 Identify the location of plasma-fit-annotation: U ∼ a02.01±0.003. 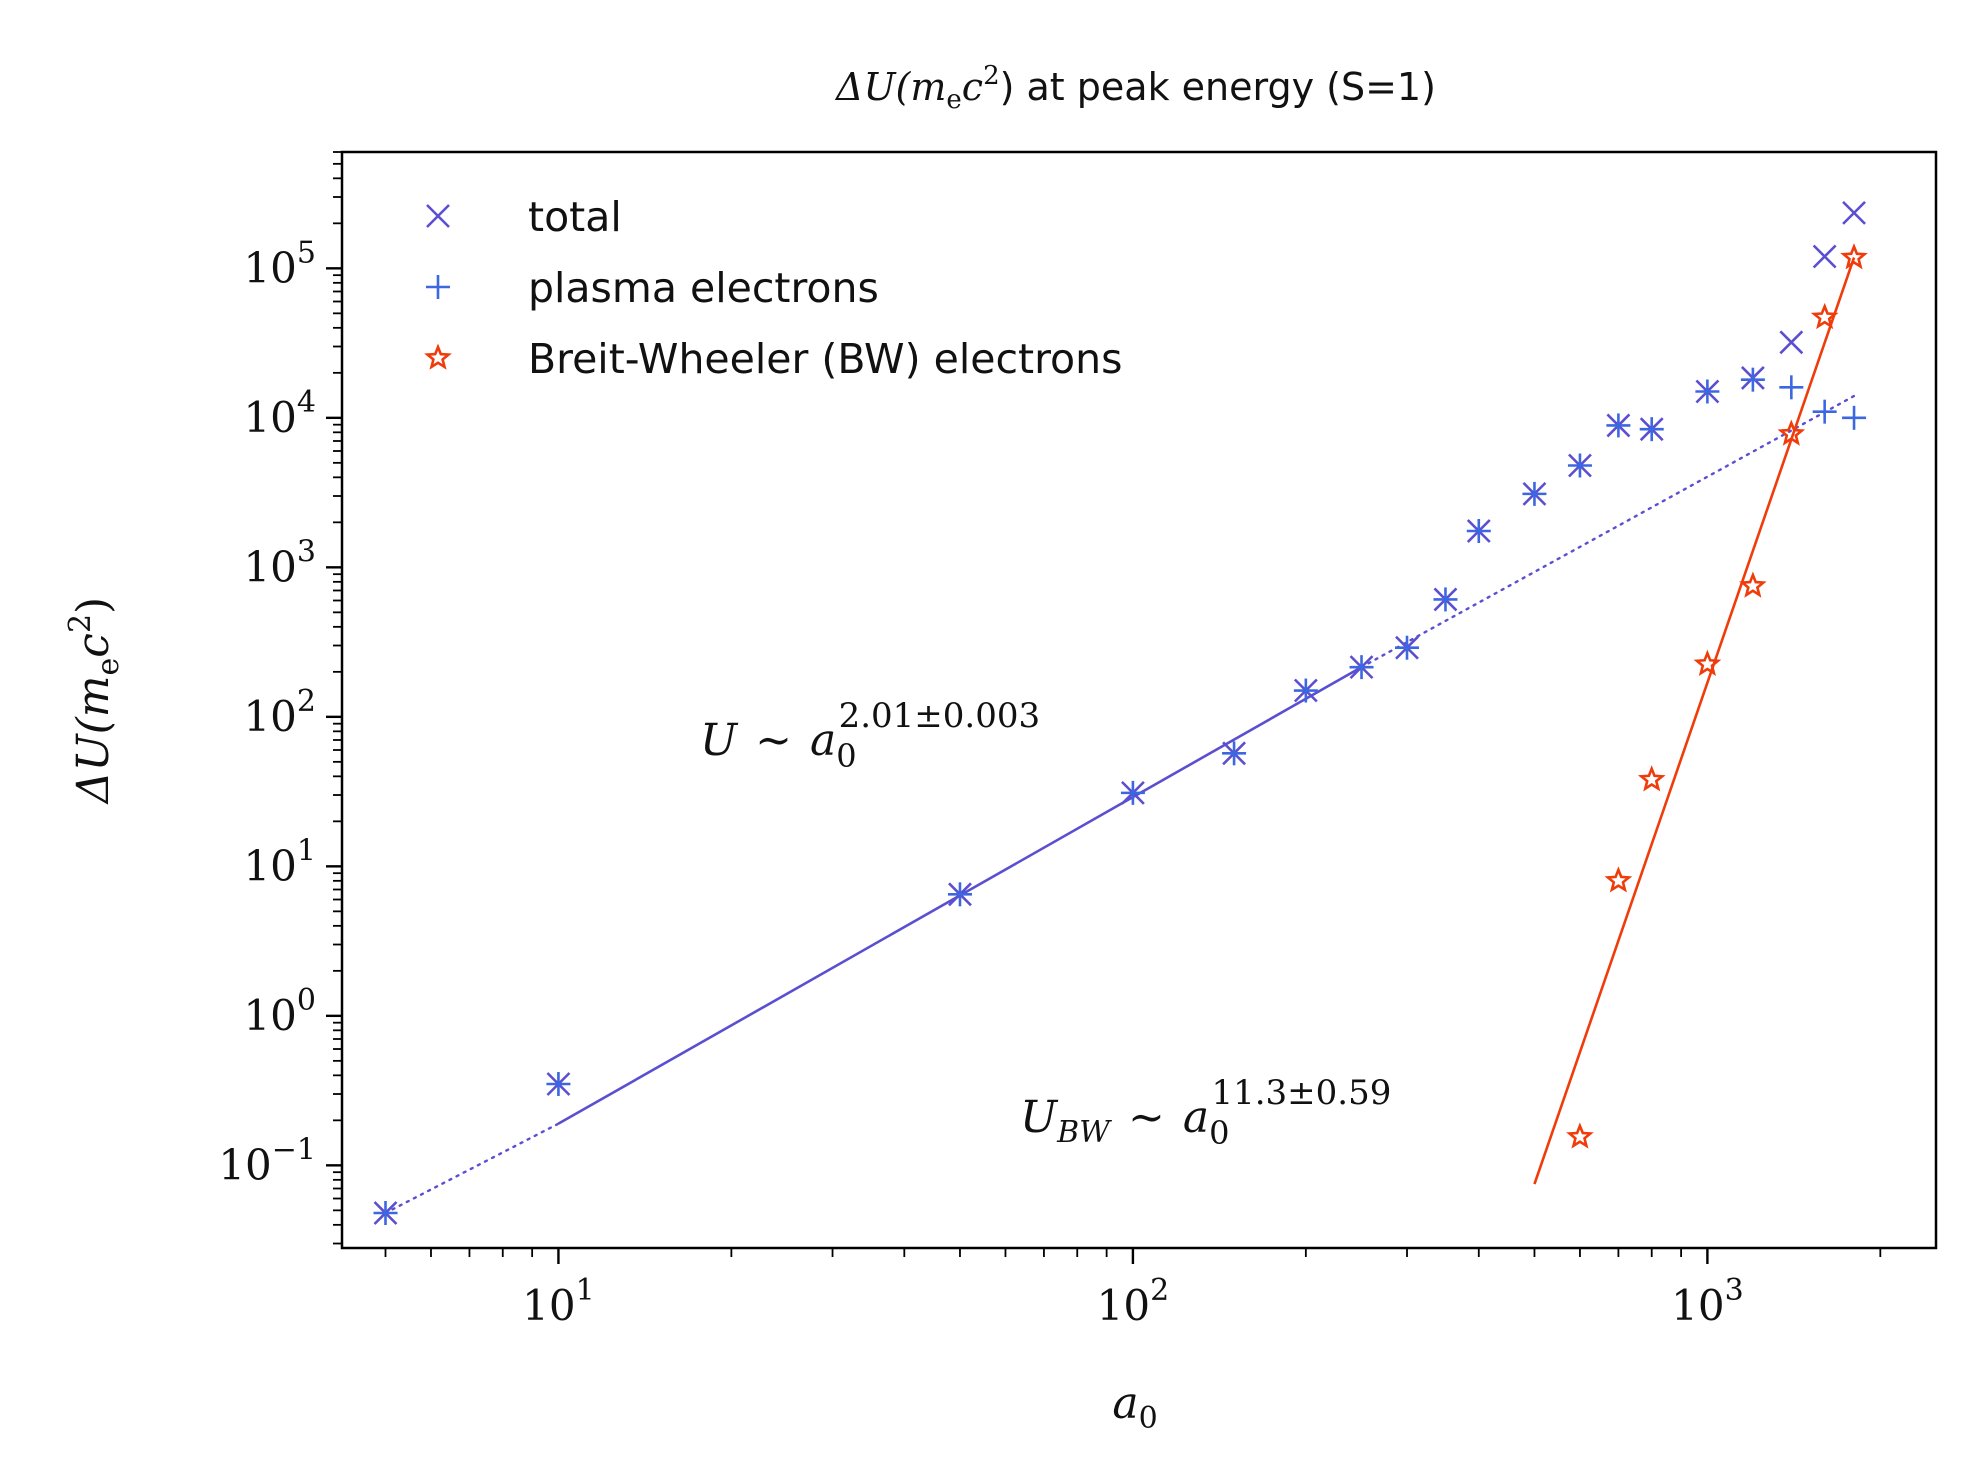
(870, 735).